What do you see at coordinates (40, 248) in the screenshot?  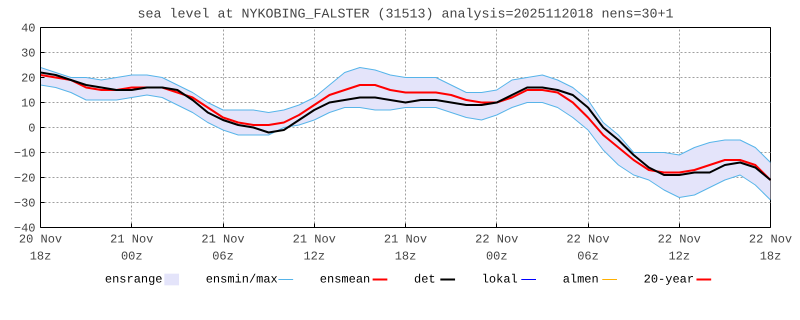 I see `x-tick-label: 20 Nov 18z` at bounding box center [40, 248].